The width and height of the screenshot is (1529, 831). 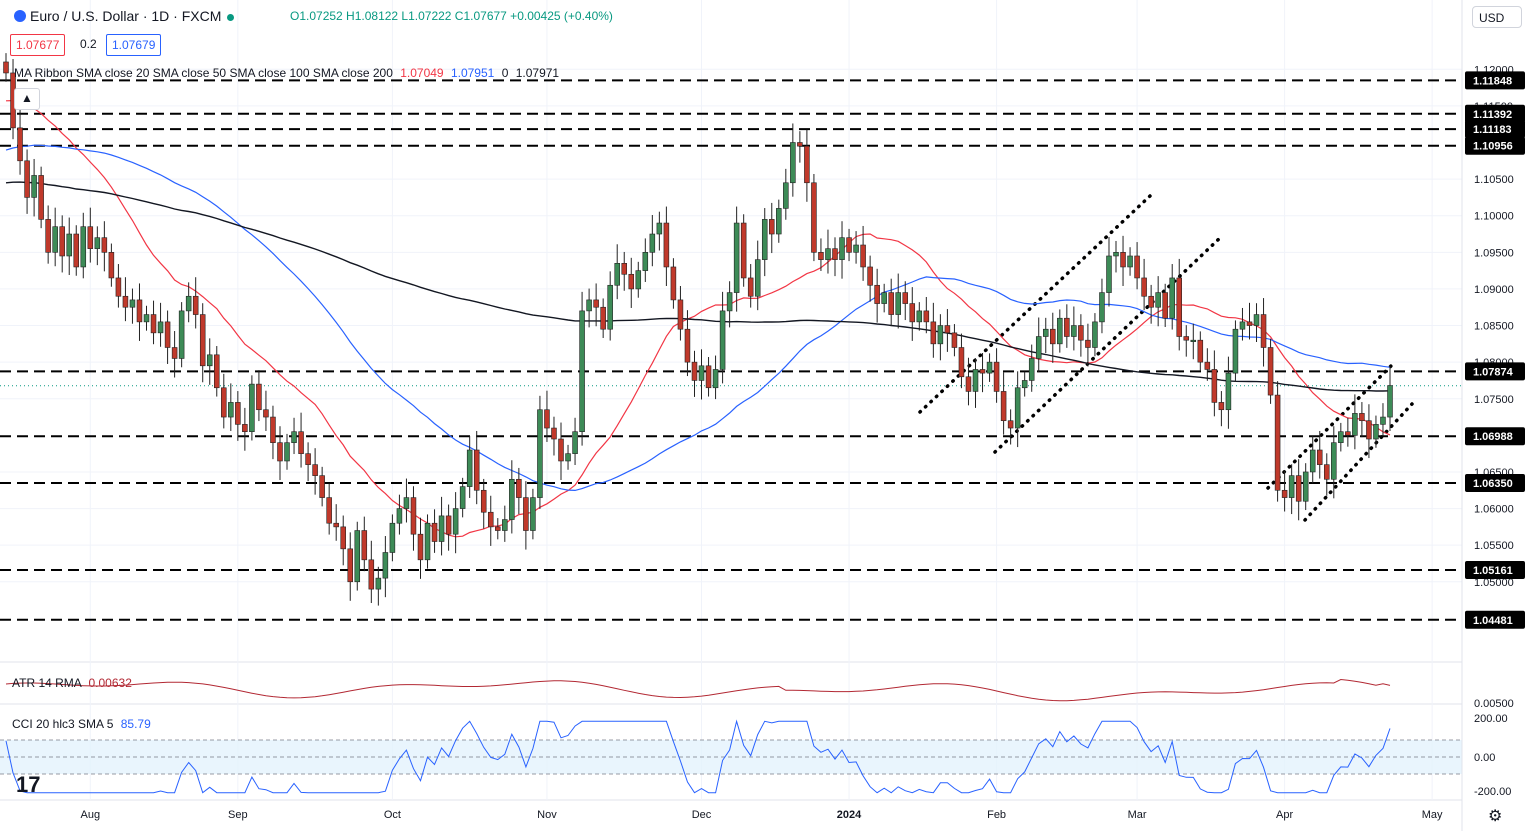 I want to click on cci-pane, so click(x=731, y=756).